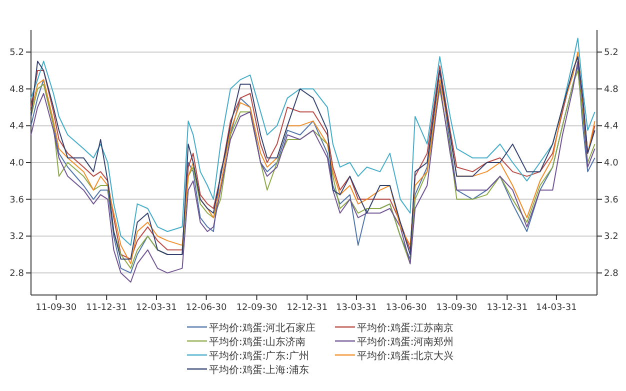  I want to click on x-tick-label: 12-09-30, so click(257, 308).